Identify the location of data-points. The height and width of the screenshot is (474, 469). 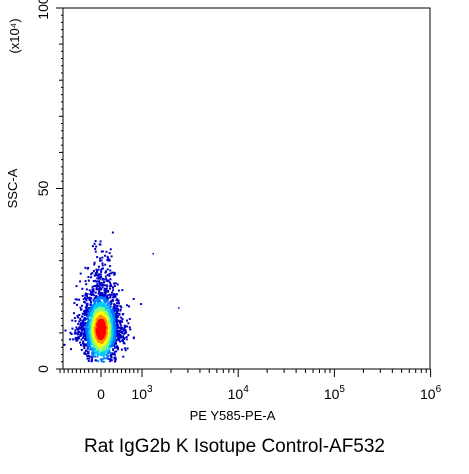
(121, 297).